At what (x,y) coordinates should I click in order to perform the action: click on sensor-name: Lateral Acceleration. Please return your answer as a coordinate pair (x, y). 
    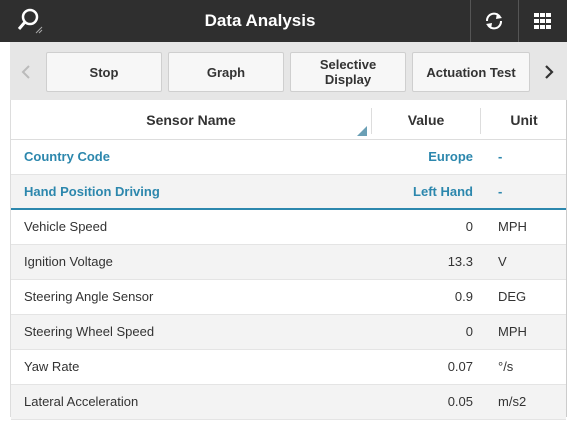
    Looking at the image, I should click on (81, 401).